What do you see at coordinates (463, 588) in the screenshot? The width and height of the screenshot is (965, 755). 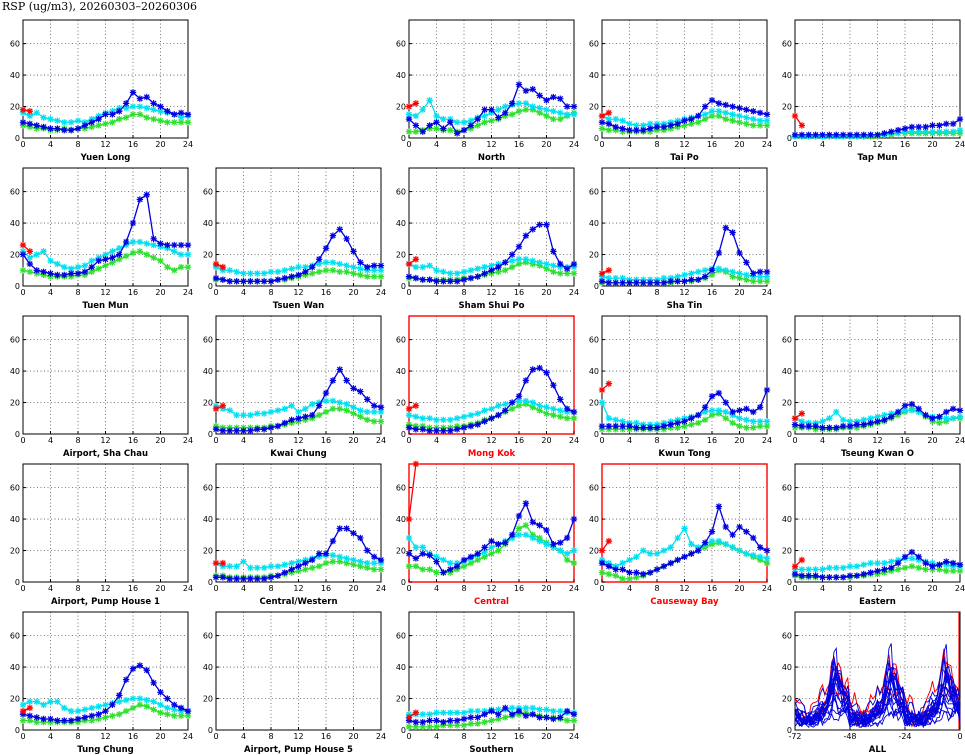 I see `x-tick-label: 8` at bounding box center [463, 588].